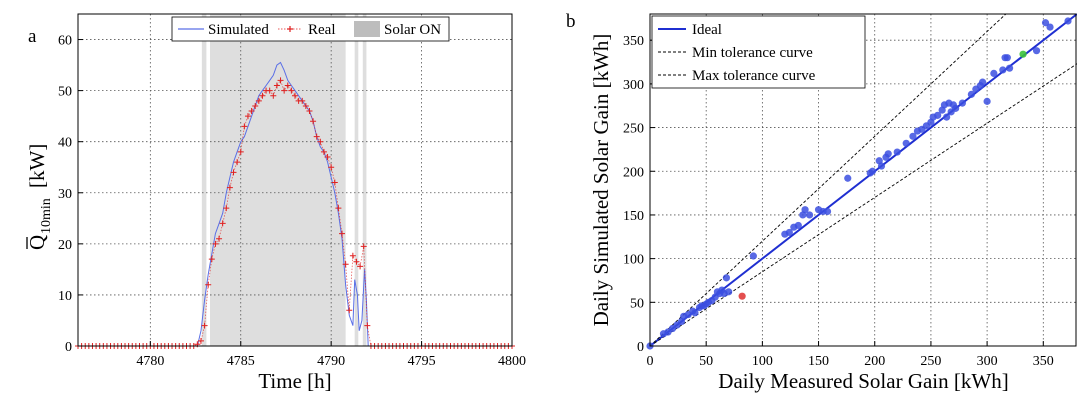 The width and height of the screenshot is (1077, 398). What do you see at coordinates (367, 29) in the screenshot?
I see `legend-solar-swatch` at bounding box center [367, 29].